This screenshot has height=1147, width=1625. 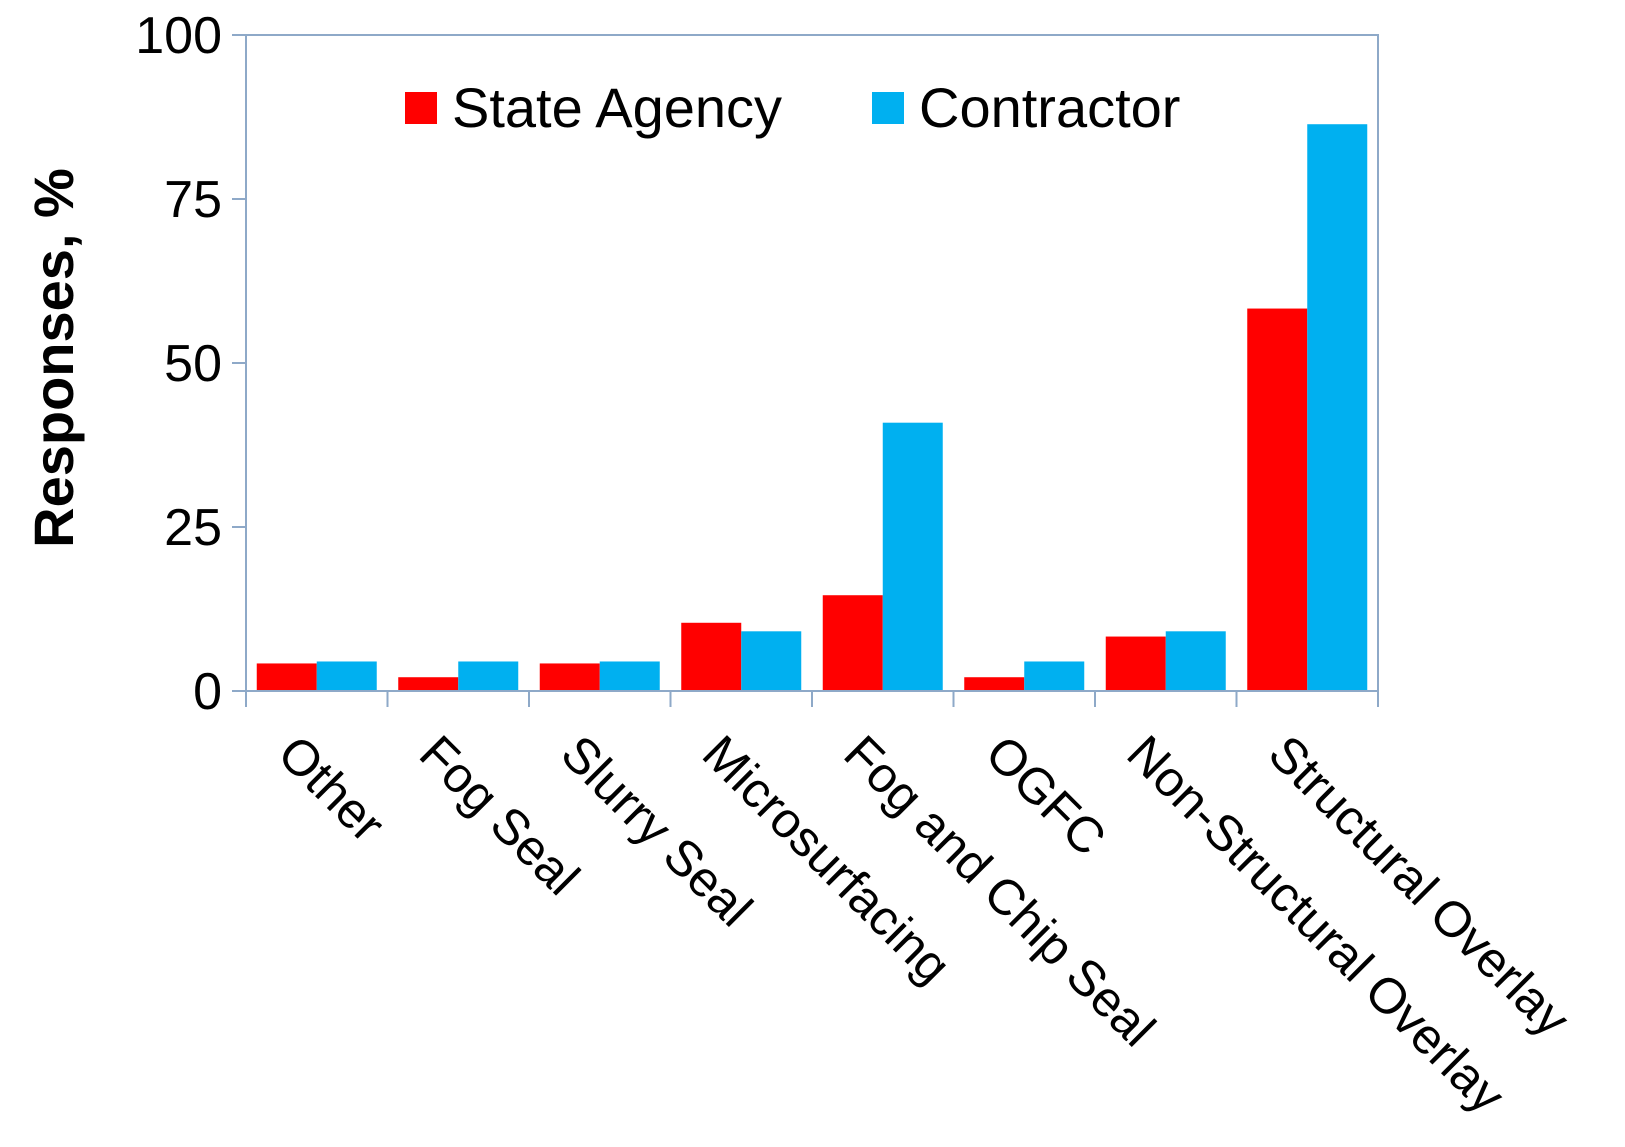 I want to click on legend-swatch-contractor, so click(x=888, y=108).